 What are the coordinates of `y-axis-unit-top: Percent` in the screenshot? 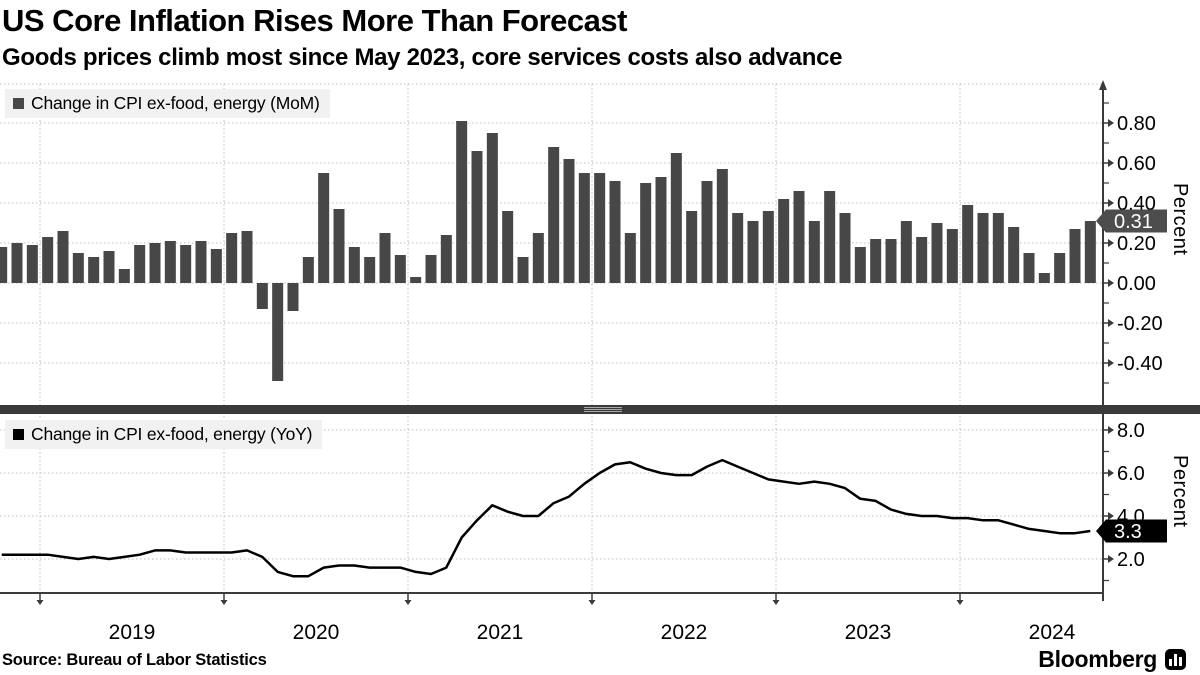 It's located at (1180, 219).